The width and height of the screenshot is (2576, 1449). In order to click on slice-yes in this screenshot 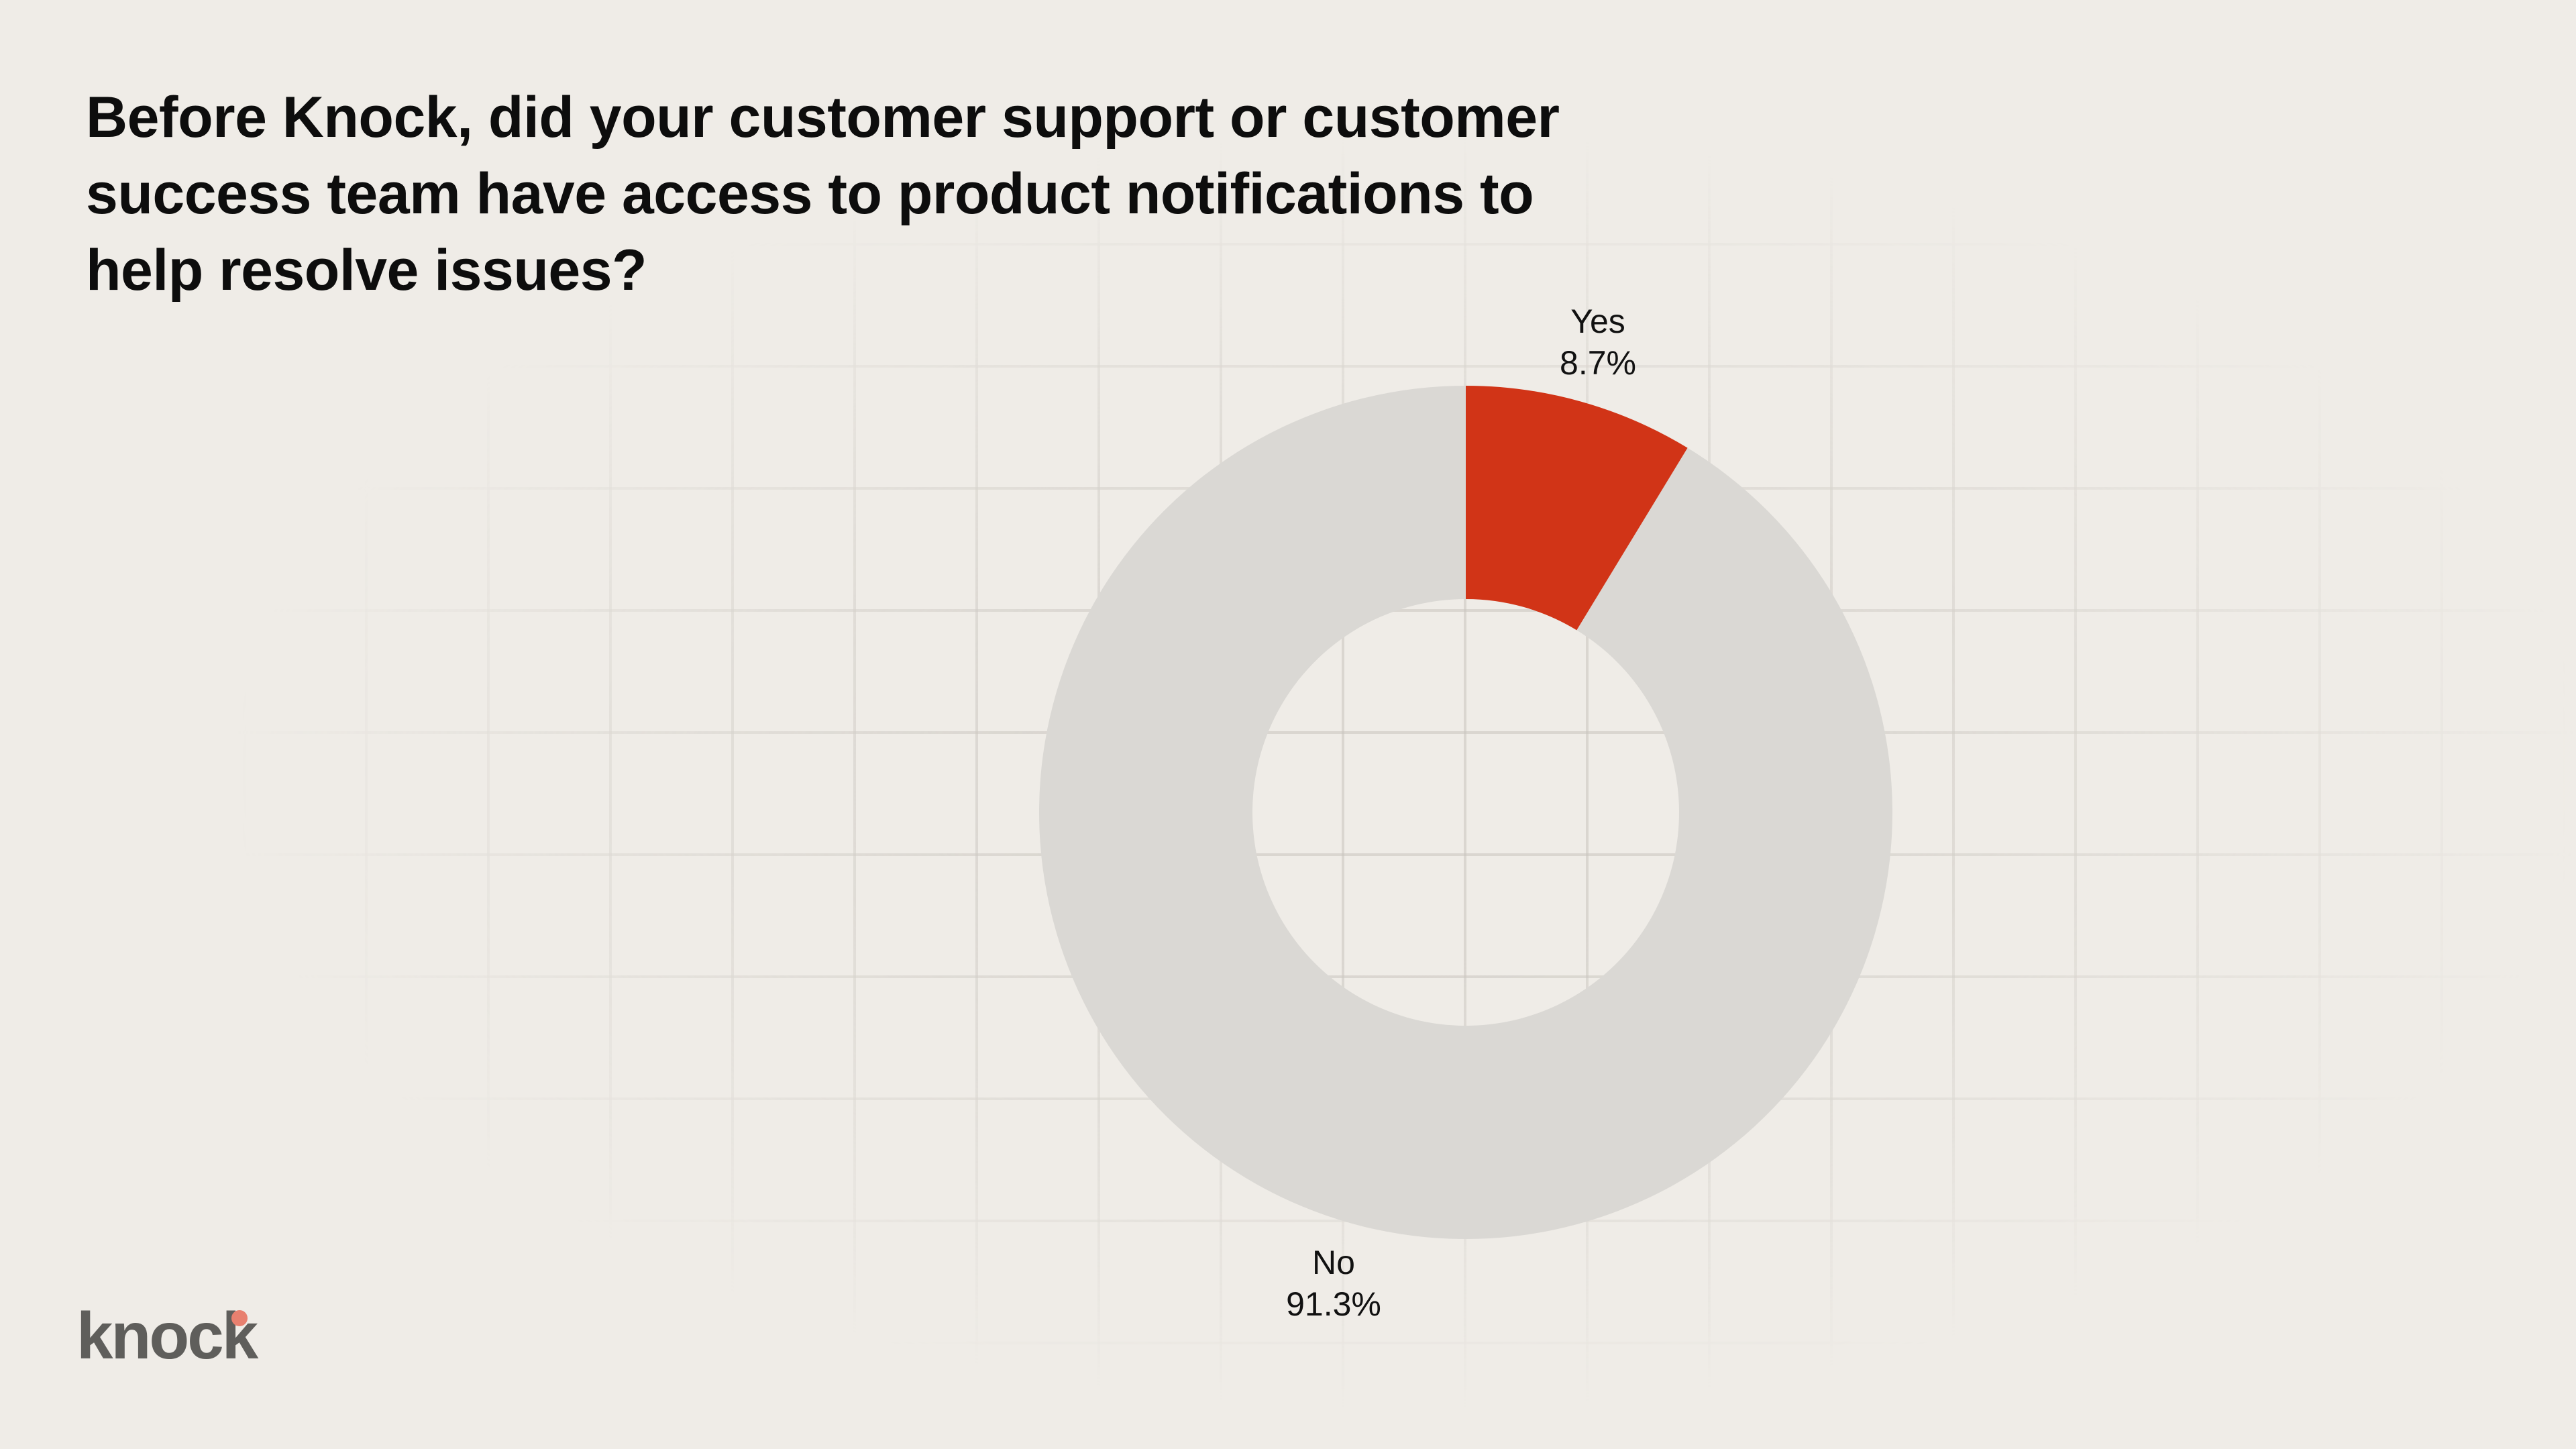, I will do `click(1577, 508)`.